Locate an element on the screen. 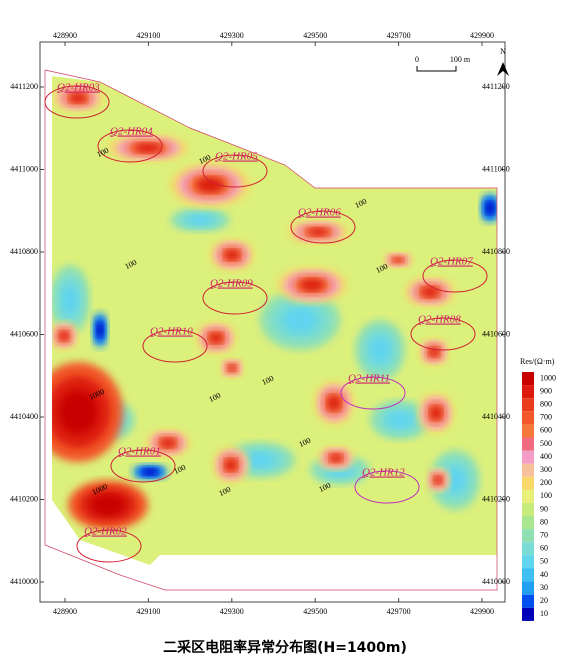  legend-title: Res/(Ω·m) is located at coordinates (537, 361).